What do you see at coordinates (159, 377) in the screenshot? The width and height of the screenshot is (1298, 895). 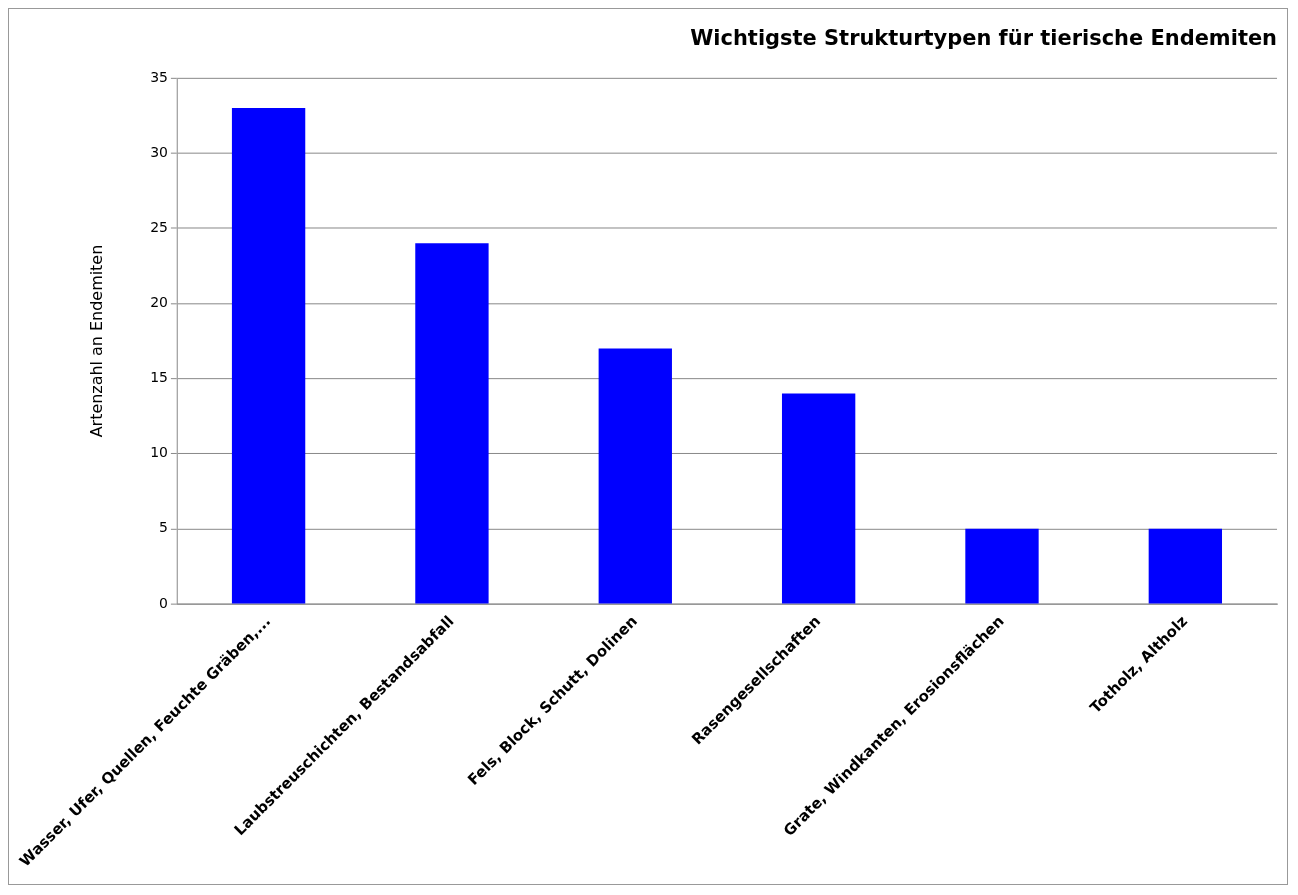 I see `y-tick-label: 15` at bounding box center [159, 377].